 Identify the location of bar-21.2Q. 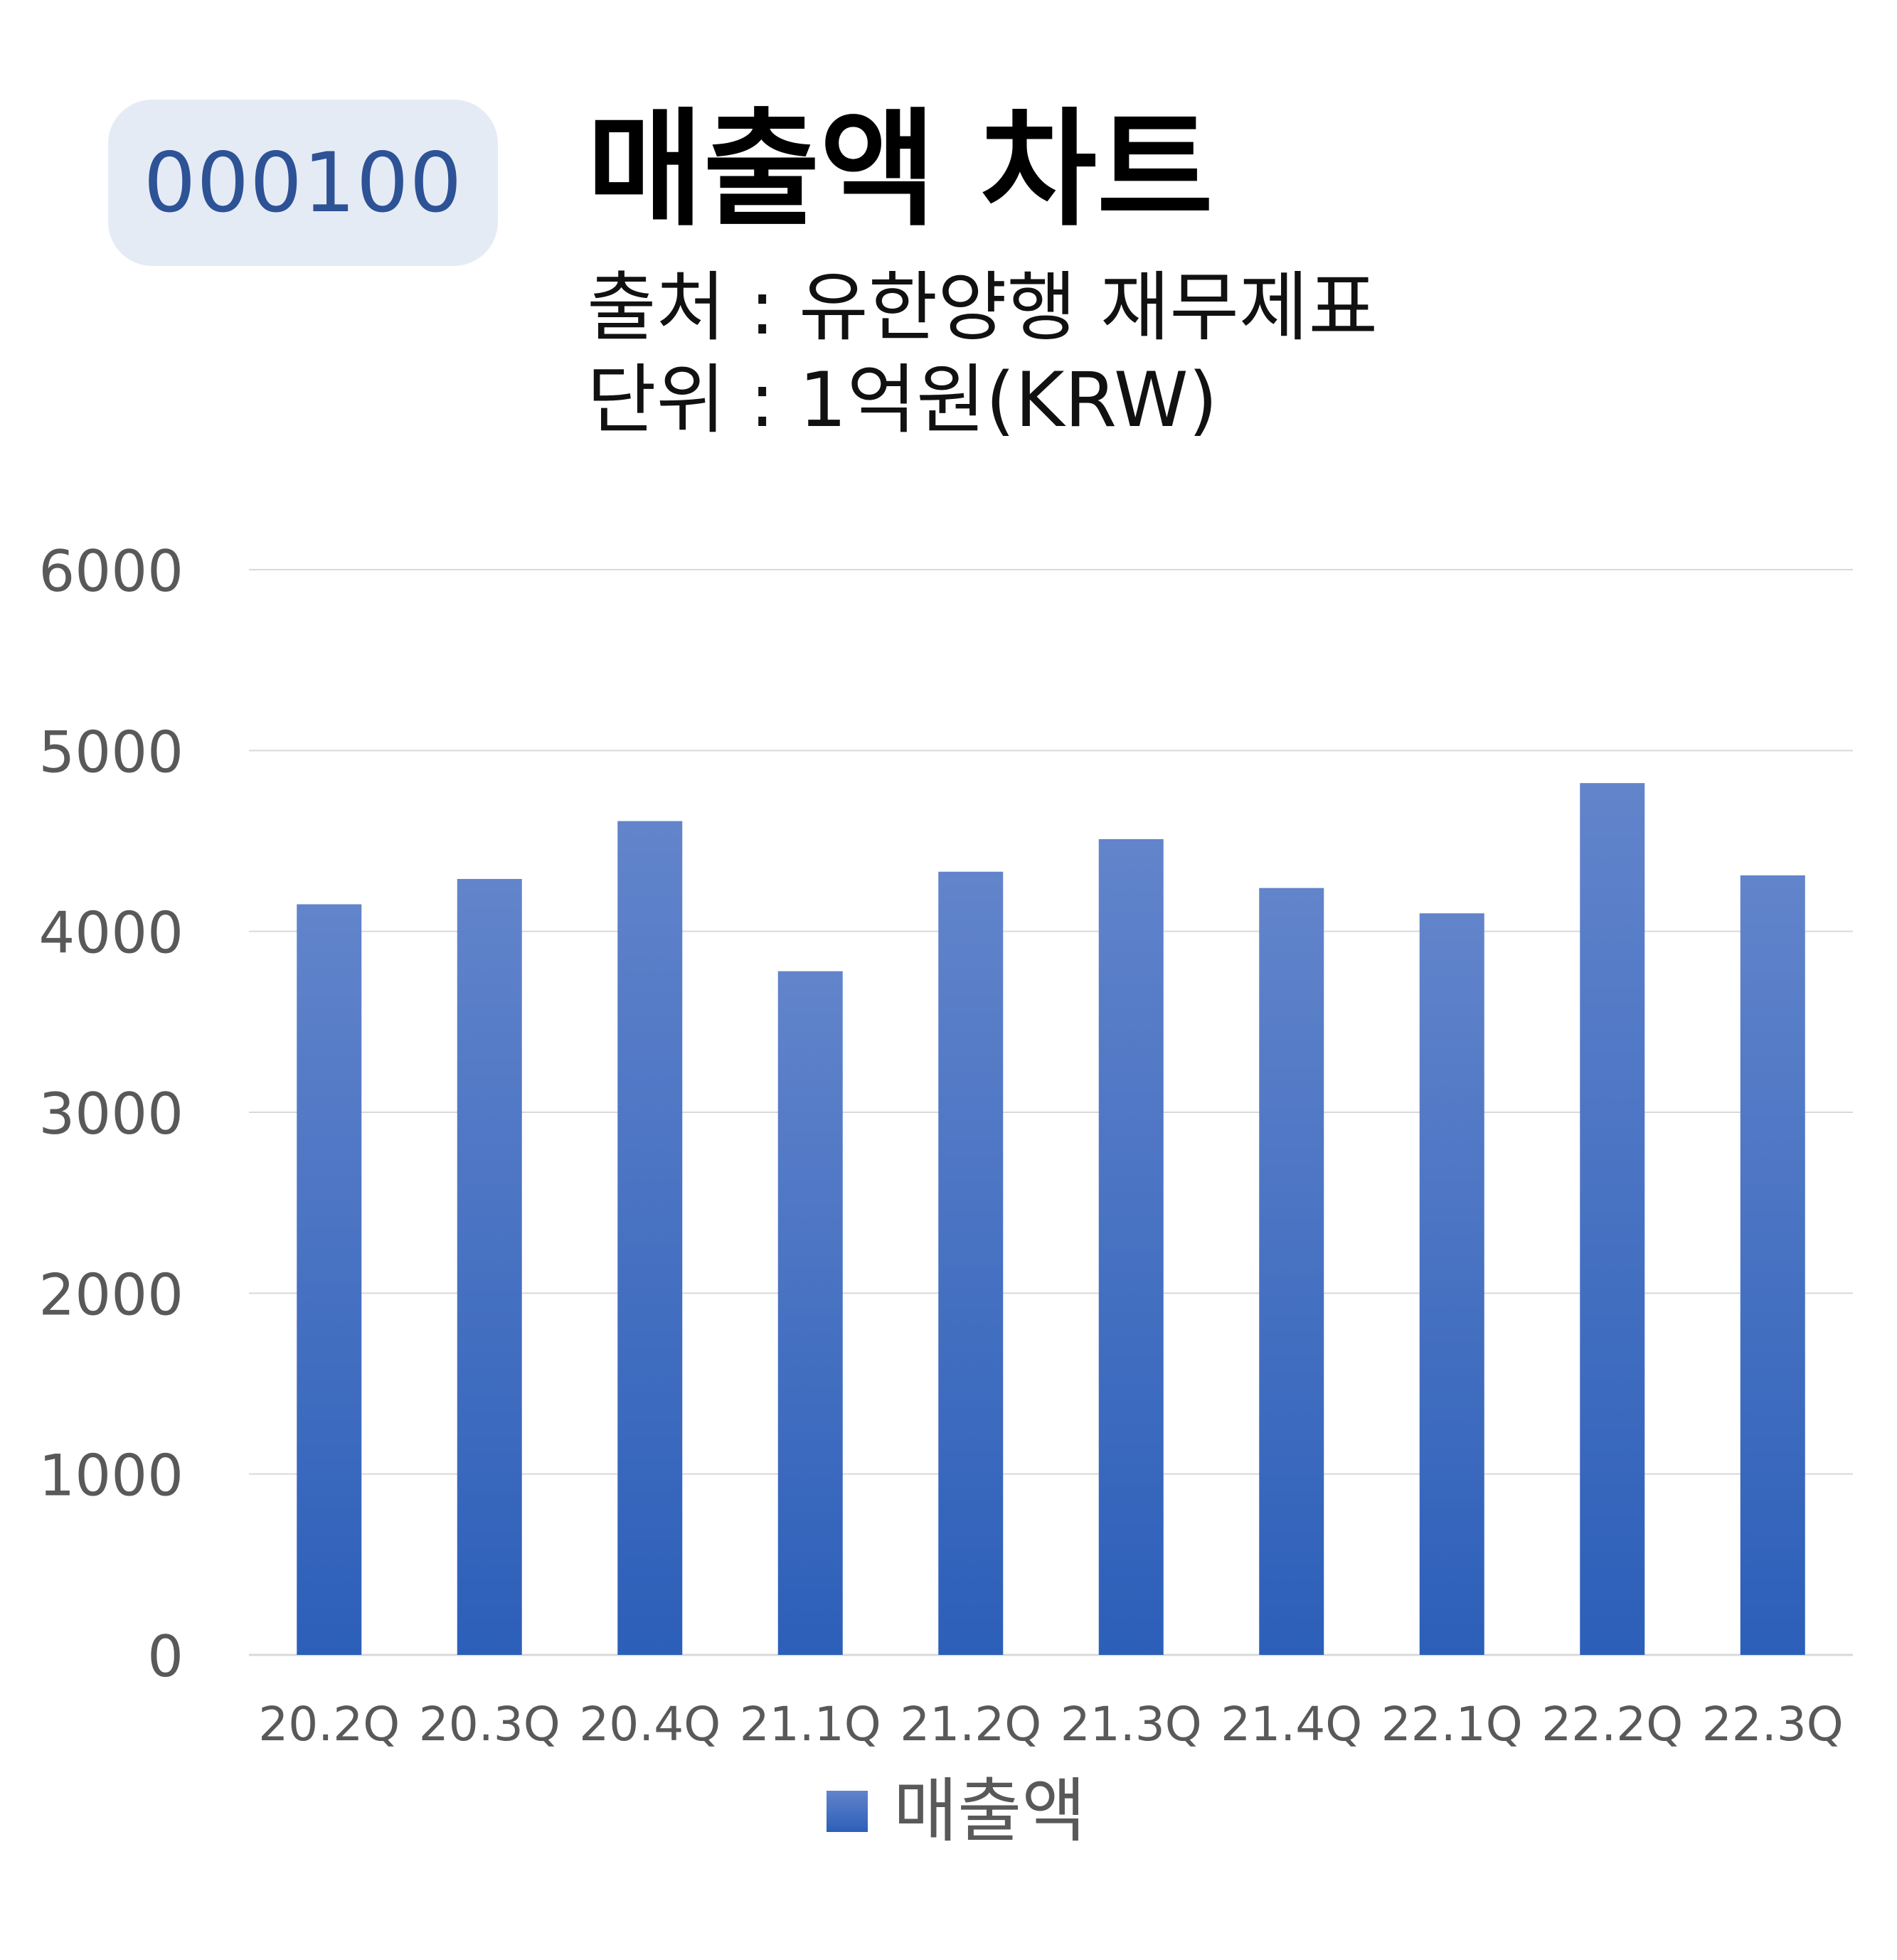
(970, 1263).